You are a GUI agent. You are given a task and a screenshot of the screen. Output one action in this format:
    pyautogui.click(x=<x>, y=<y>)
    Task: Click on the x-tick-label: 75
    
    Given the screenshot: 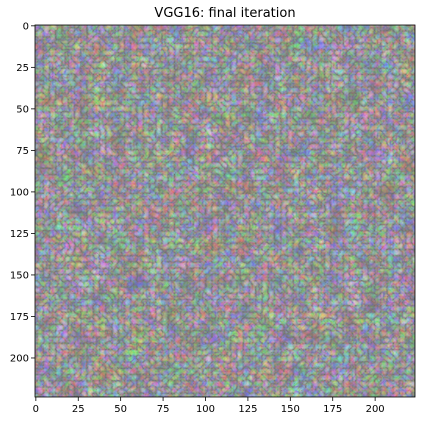 What is the action you would take?
    pyautogui.click(x=163, y=409)
    